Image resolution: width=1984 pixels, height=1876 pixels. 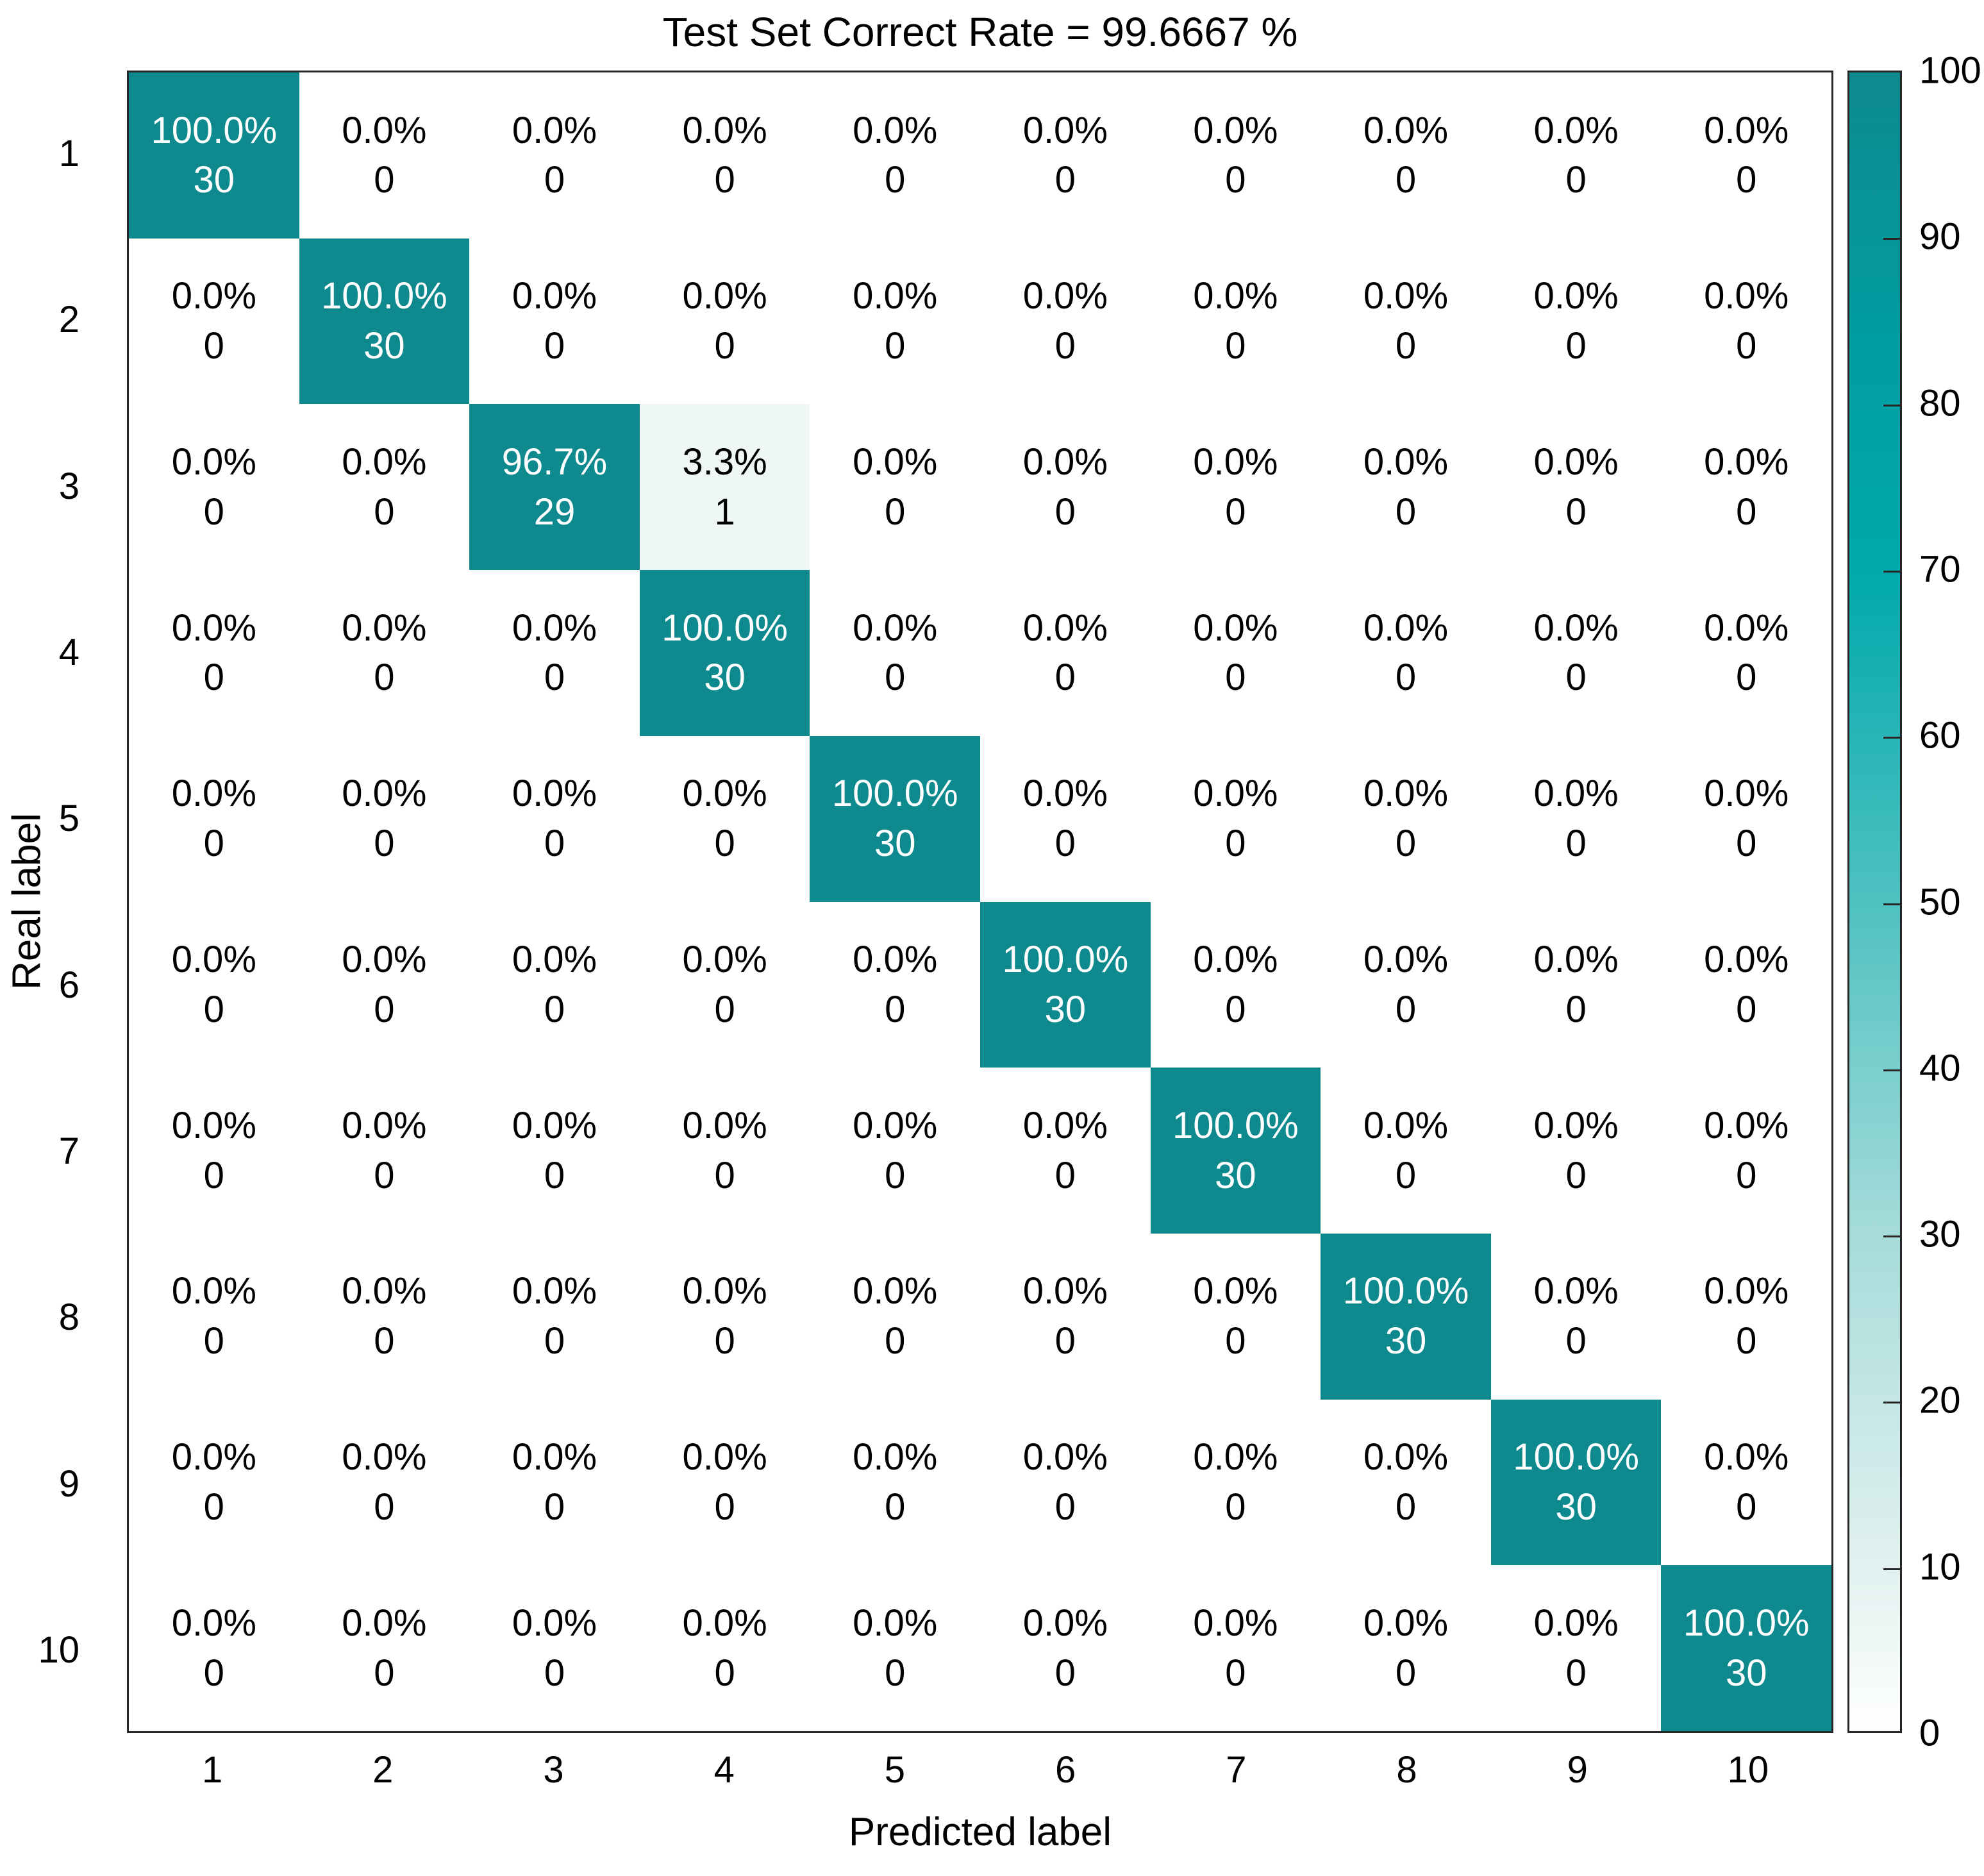 I want to click on colorbar-tick-label: 0, so click(x=1929, y=1733).